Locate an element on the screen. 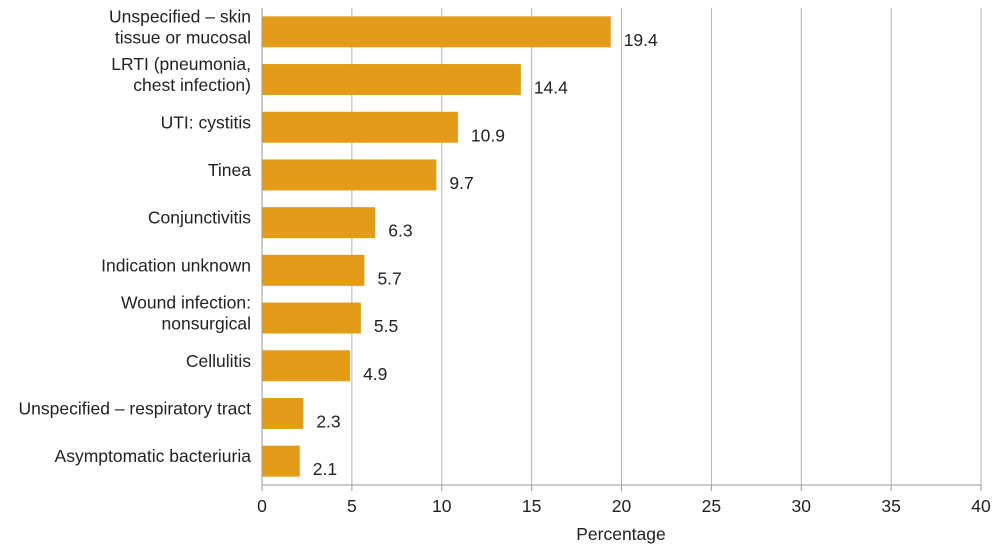  data-label: 2.1 is located at coordinates (325, 469).